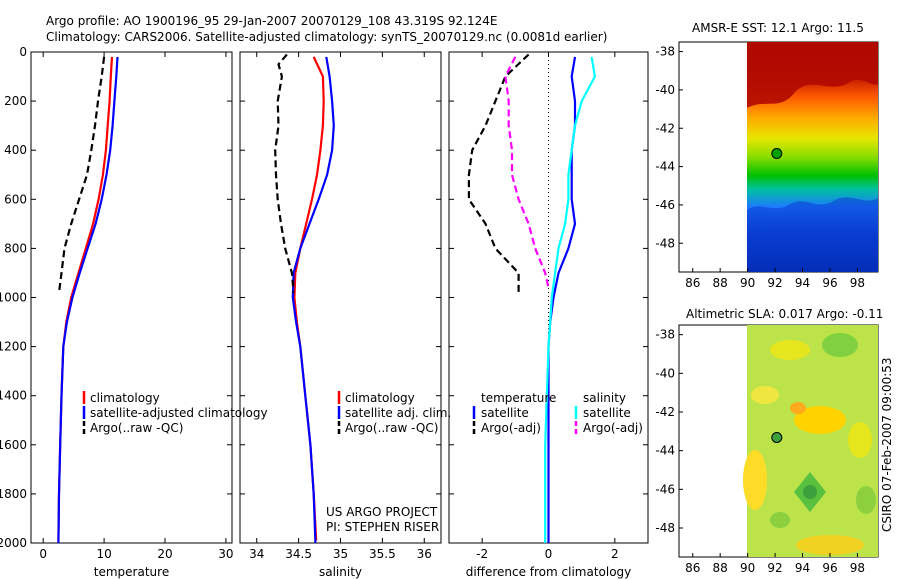 This screenshot has width=900, height=580. I want to click on x-tick-label: 90, so click(747, 283).